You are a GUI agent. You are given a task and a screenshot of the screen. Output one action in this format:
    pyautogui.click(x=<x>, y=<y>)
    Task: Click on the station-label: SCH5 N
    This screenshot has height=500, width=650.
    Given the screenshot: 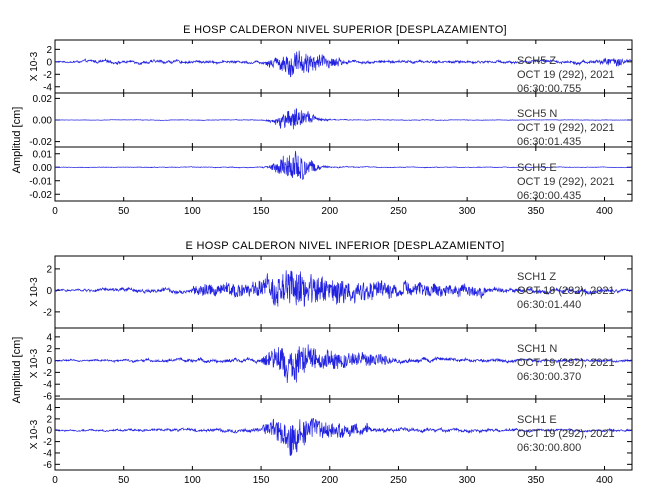 What is the action you would take?
    pyautogui.click(x=537, y=114)
    